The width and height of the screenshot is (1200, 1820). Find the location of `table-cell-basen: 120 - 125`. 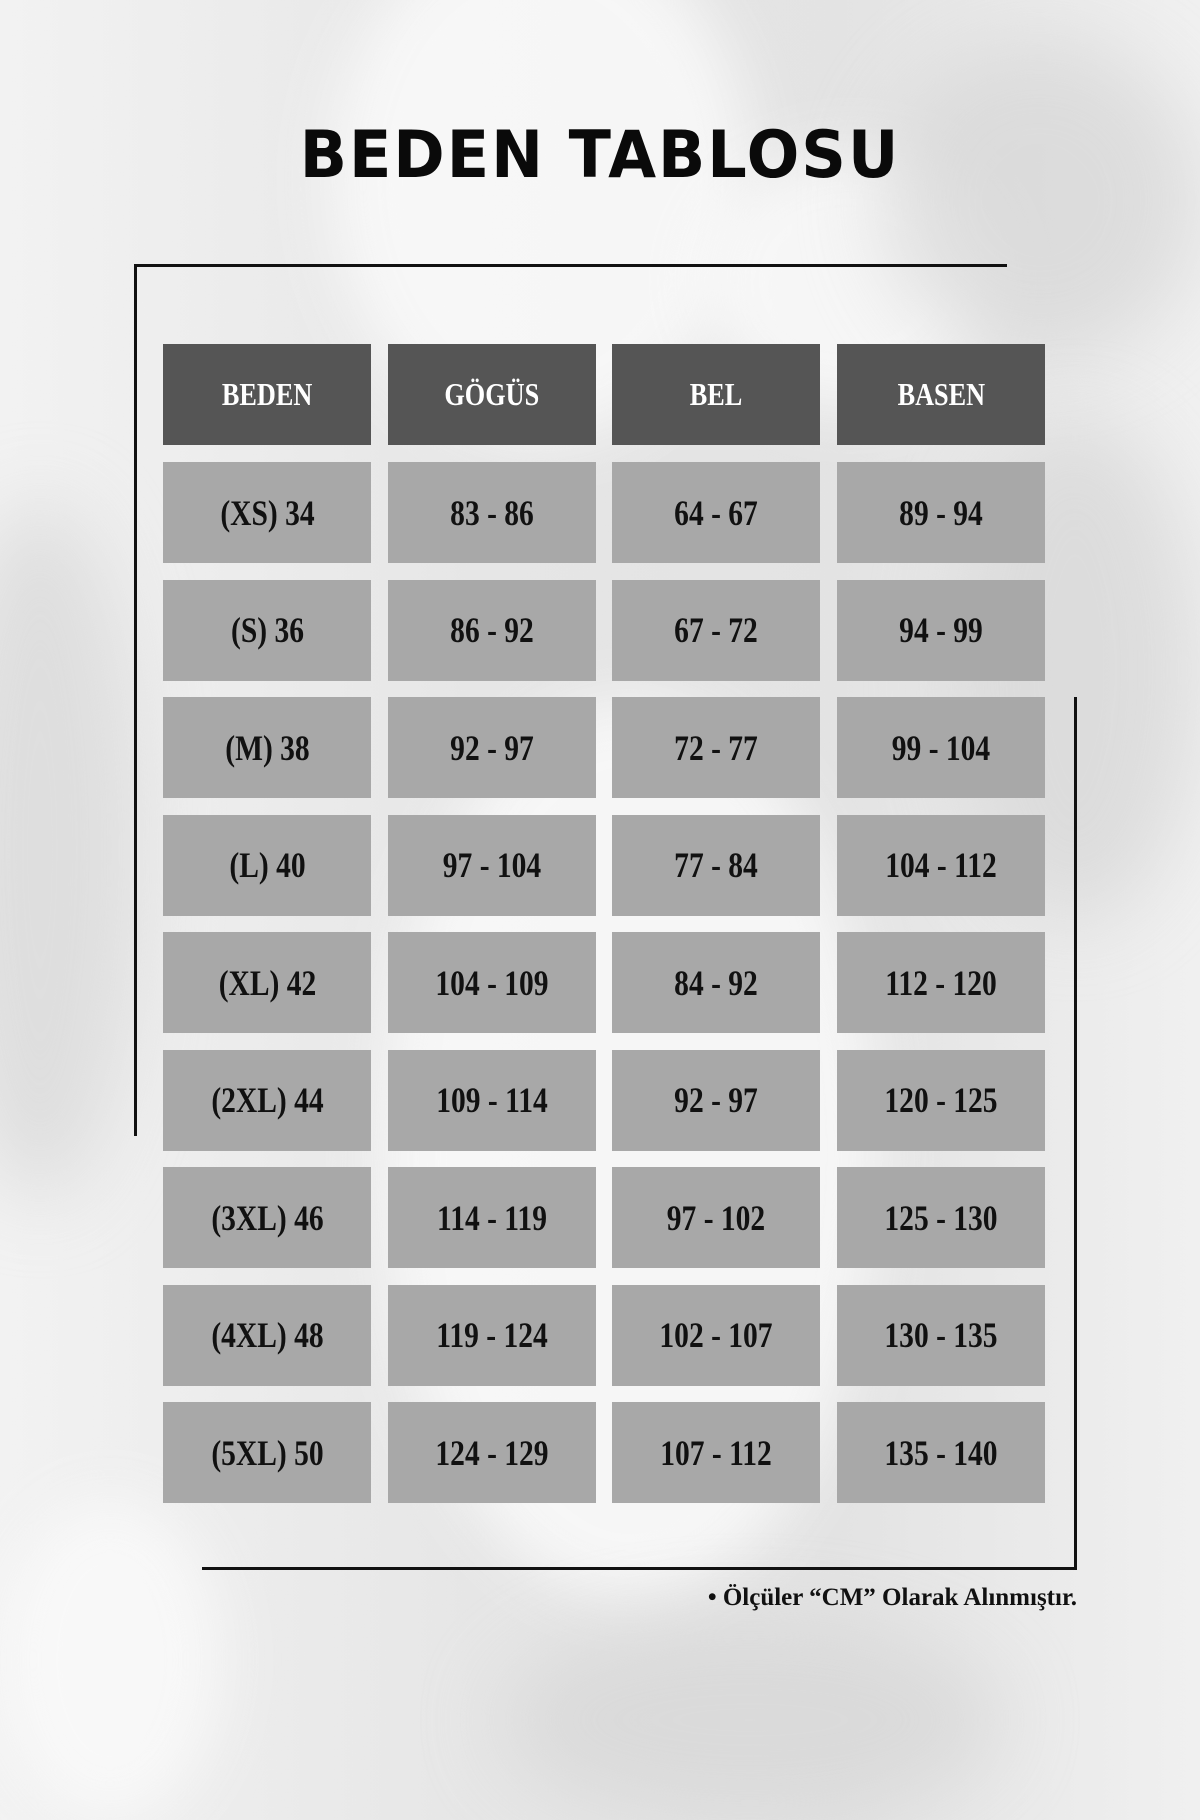

table-cell-basen: 120 - 125 is located at coordinates (941, 1100).